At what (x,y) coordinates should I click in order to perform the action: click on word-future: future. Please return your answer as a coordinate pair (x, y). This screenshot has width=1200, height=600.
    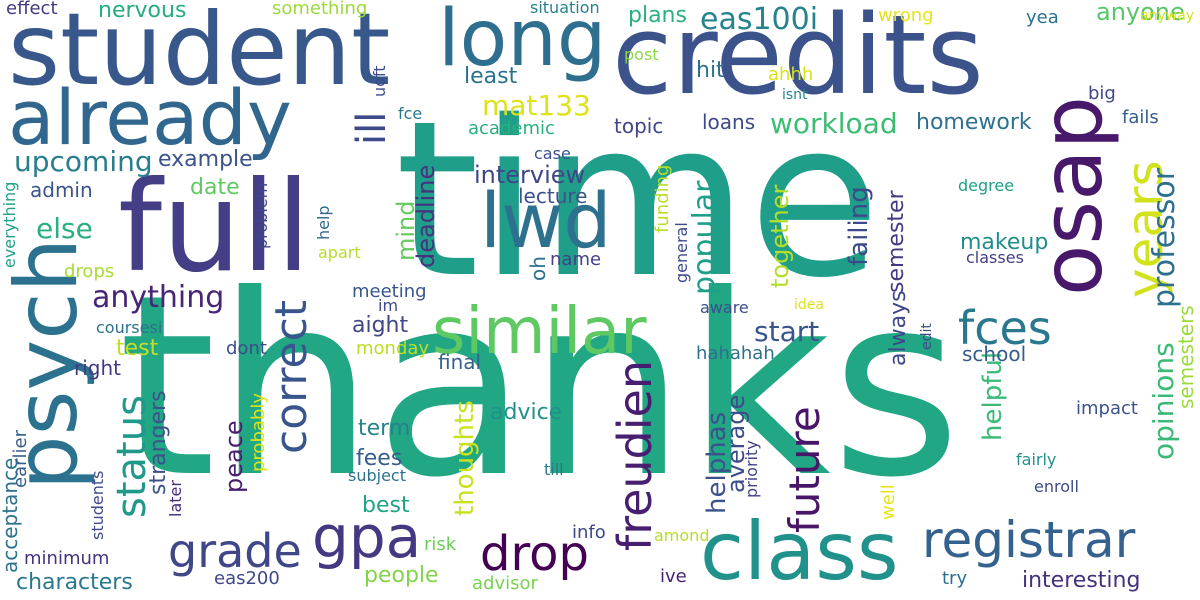
    Looking at the image, I should click on (804, 469).